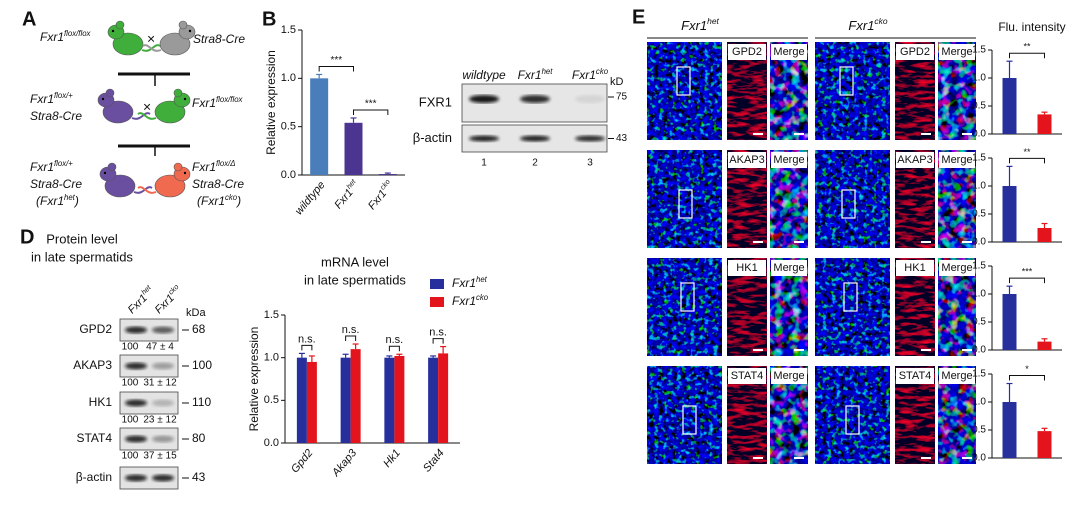  I want to click on legend-label: Fxr1cko, so click(470, 301).